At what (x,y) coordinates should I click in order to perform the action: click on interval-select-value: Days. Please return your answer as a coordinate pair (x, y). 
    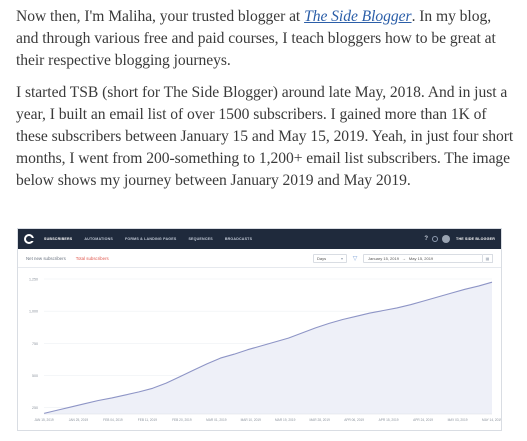
    Looking at the image, I should click on (322, 258).